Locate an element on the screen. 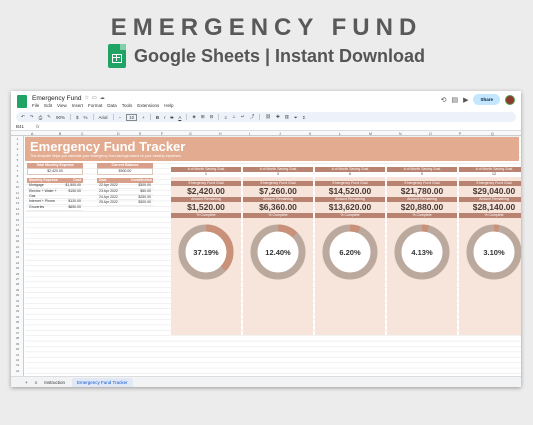  current-balance-value: $900.00 is located at coordinates (125, 171).